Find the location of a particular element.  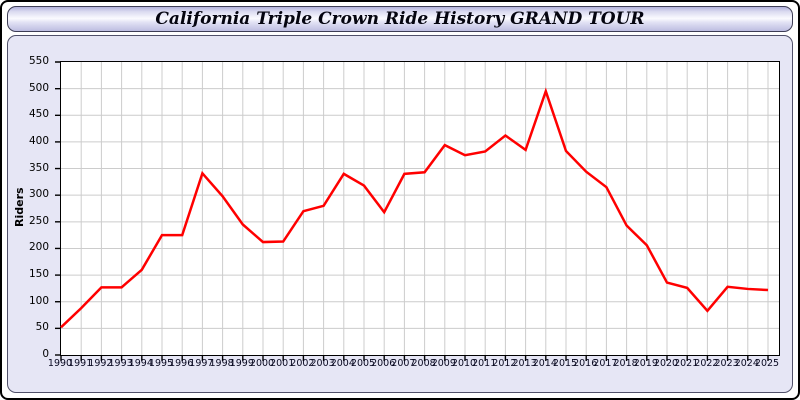

x-tick-label: 2021 is located at coordinates (686, 363).